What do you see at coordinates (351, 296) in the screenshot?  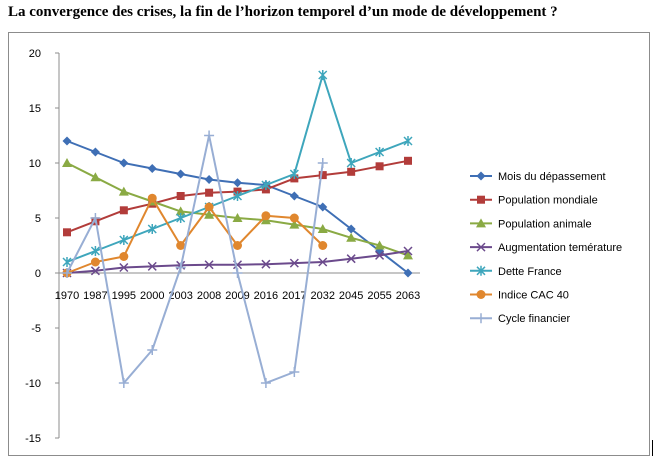 I see `x-tick-label: 2045` at bounding box center [351, 296].